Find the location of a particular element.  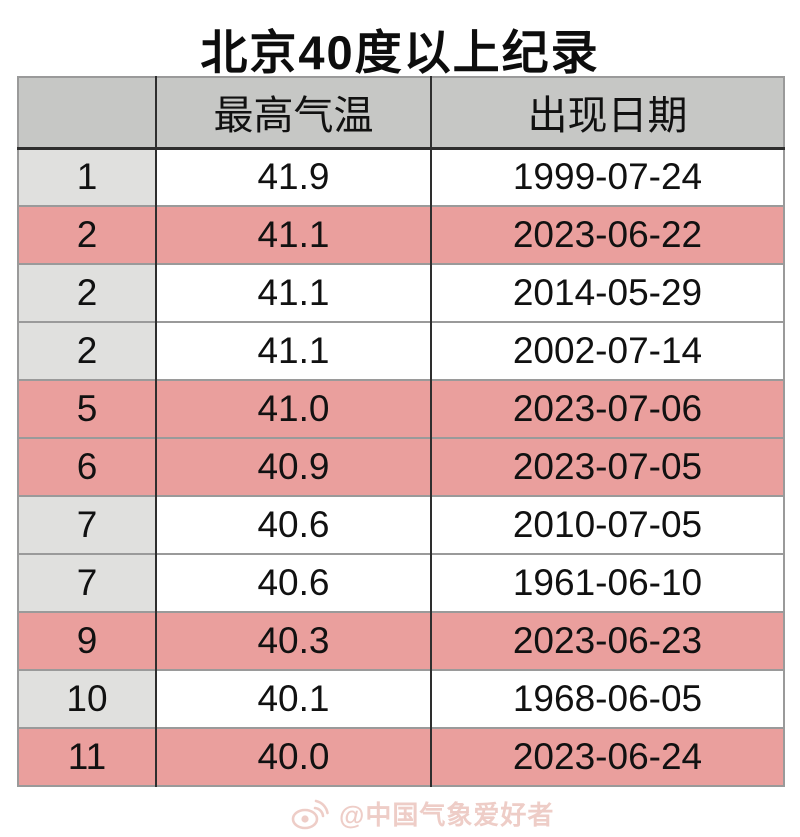

temp-cell: 40.1 is located at coordinates (293, 698).